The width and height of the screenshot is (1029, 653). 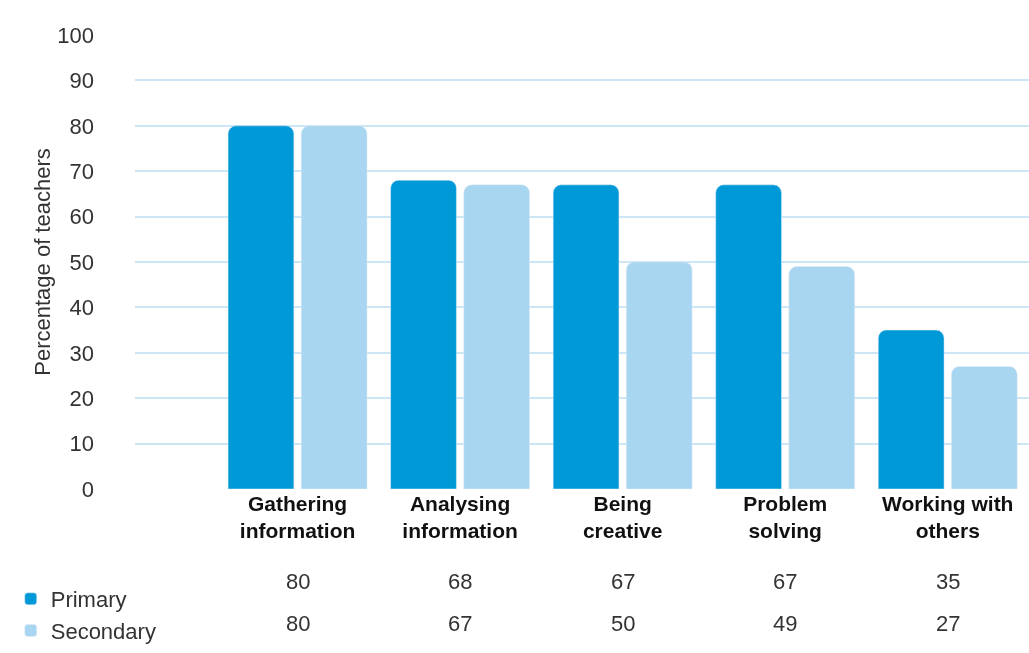 What do you see at coordinates (297, 517) in the screenshot?
I see `x-tick-label: Gathering information` at bounding box center [297, 517].